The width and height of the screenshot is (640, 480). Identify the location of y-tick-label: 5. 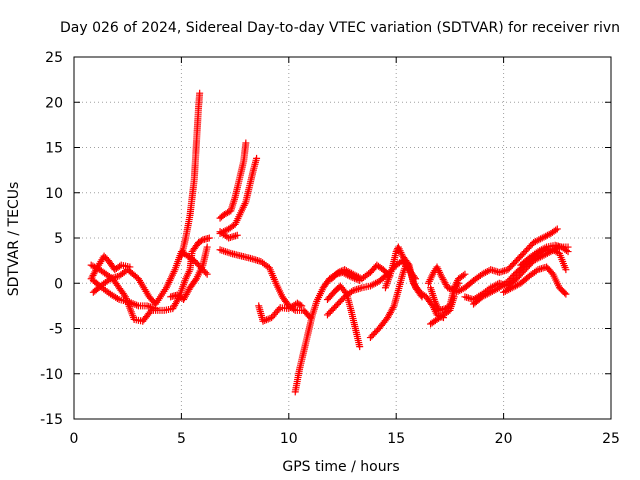
(58, 239).